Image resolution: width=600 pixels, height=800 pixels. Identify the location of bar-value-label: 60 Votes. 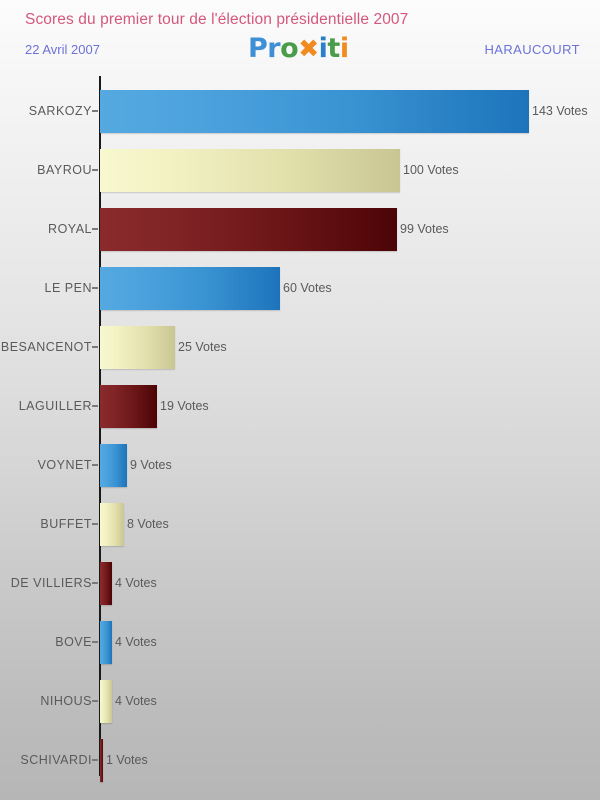
(307, 288).